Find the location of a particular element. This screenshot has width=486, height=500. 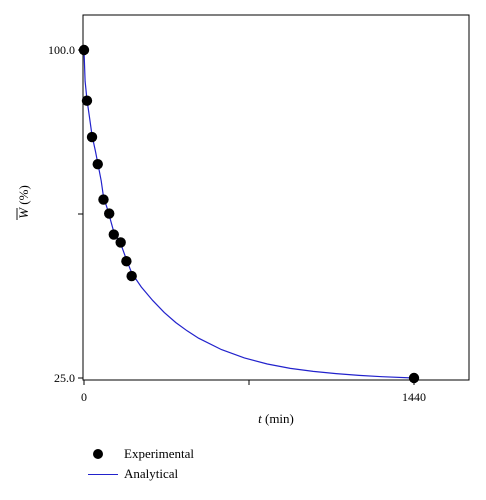

legend-item-analytical: Analytical is located at coordinates (141, 474).